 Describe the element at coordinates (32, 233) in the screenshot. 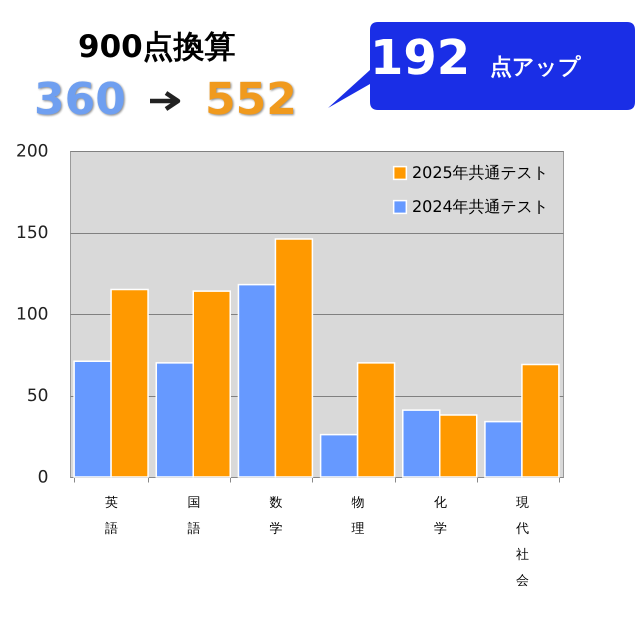

I see `y-tick-label: 150` at that location.